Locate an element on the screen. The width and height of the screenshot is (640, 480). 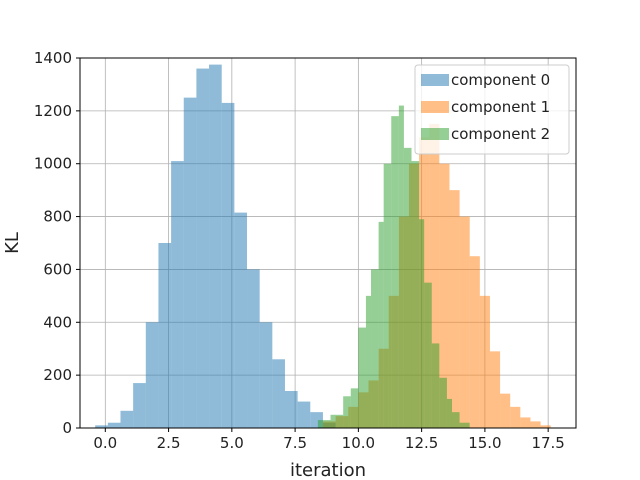
x-axis-ticks: 0.0 2.5 5.0 7.5 10.0 12.5 15.0 17.5 is located at coordinates (329, 440).